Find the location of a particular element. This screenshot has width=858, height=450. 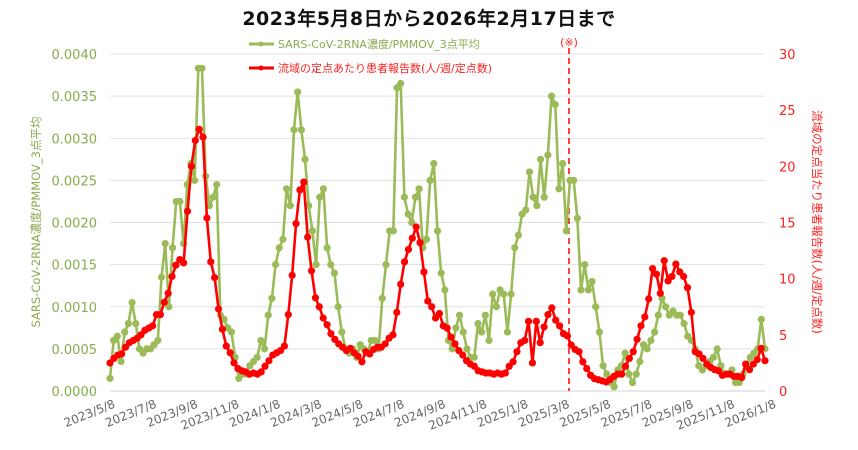

legend-marker-red-icon is located at coordinates (261, 68).